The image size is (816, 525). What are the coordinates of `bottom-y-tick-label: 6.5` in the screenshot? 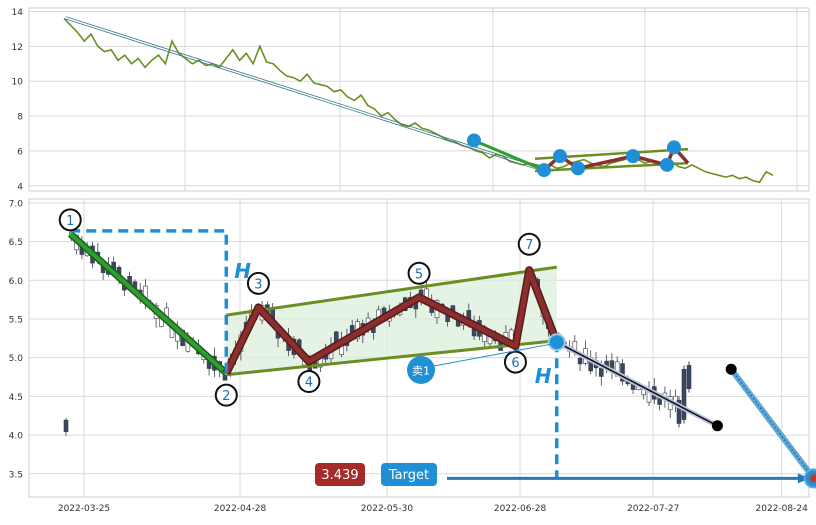 It's located at (16, 243).